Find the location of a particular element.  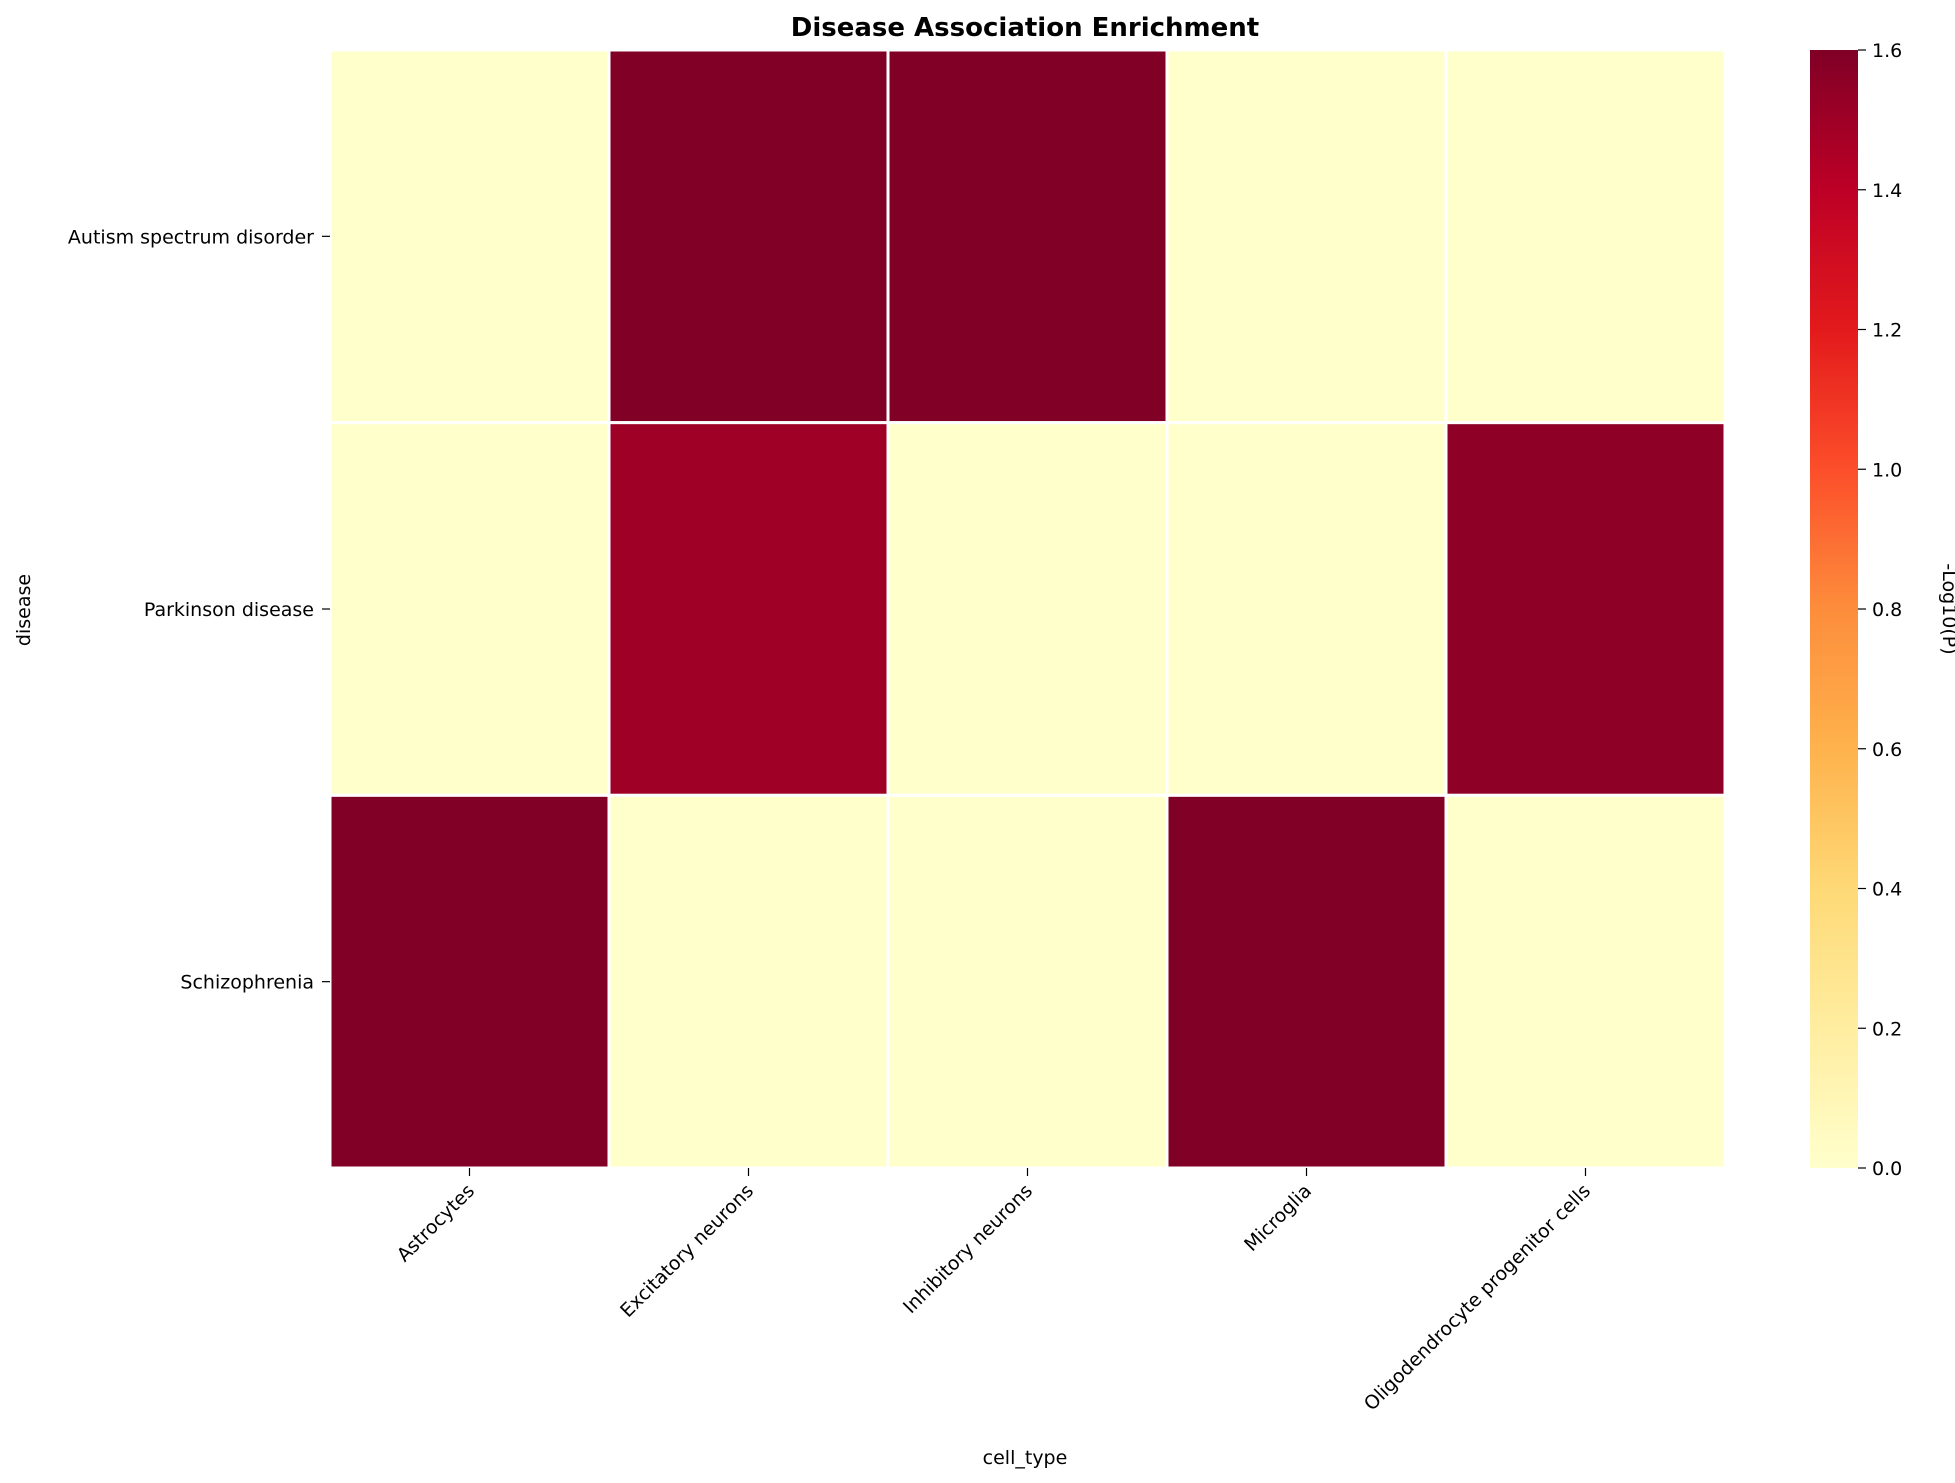

heatmap-cell-parkinson-disease-microglia is located at coordinates (1306, 609).